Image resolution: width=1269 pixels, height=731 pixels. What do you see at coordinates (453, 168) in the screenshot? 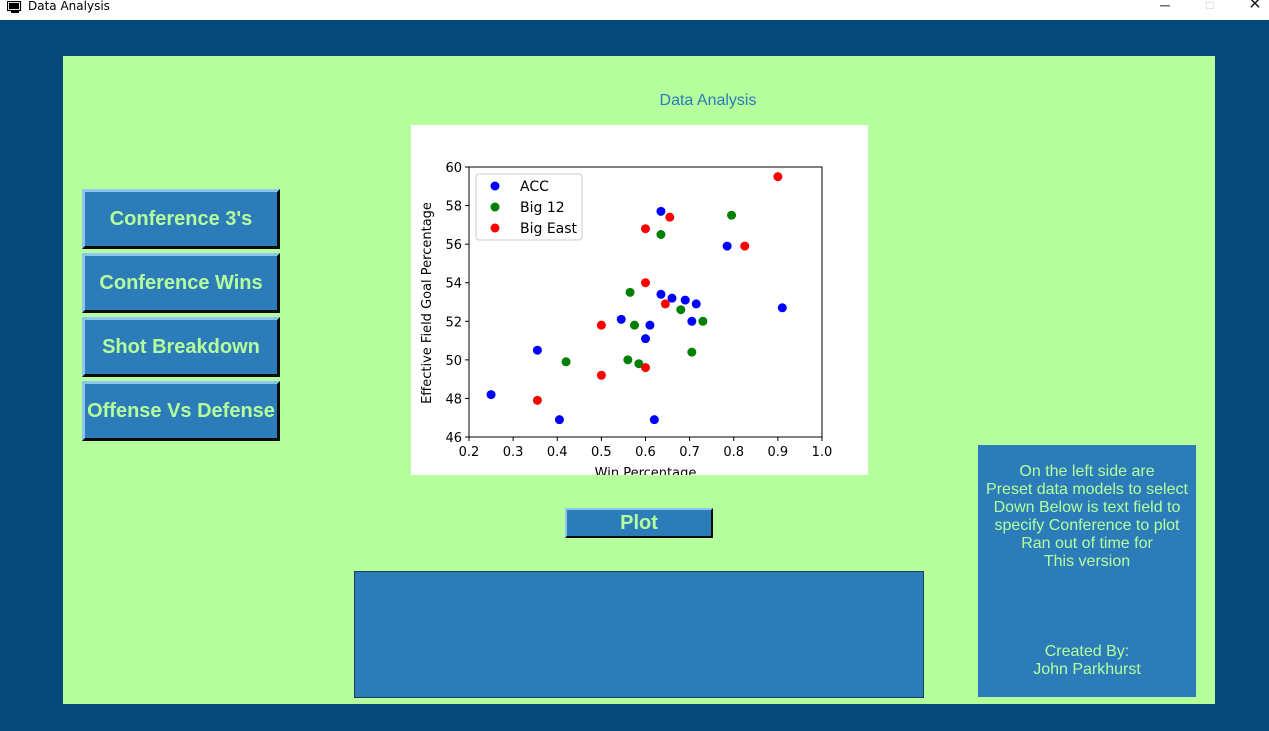
I see `y-tick-label: 60` at bounding box center [453, 168].